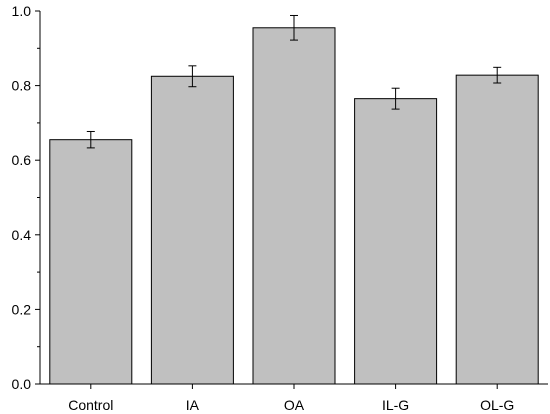 This screenshot has height=414, width=550. I want to click on x-tick-label: OA, so click(294, 405).